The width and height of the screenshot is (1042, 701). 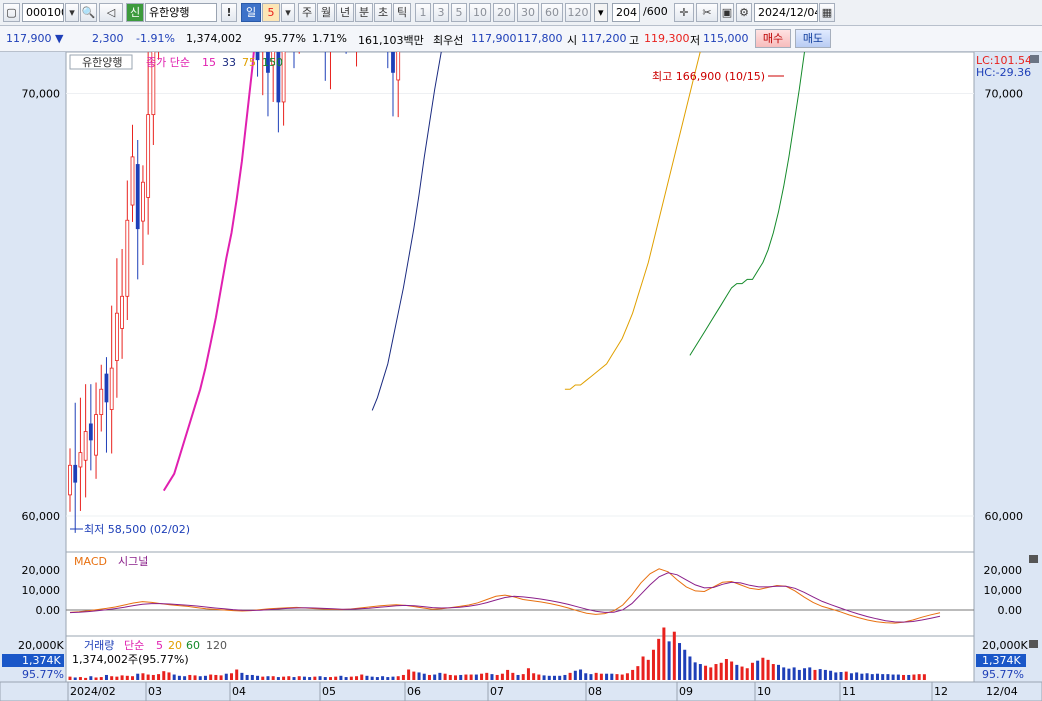 What do you see at coordinates (364, 12) in the screenshot?
I see `tab-minute: 분` at bounding box center [364, 12].